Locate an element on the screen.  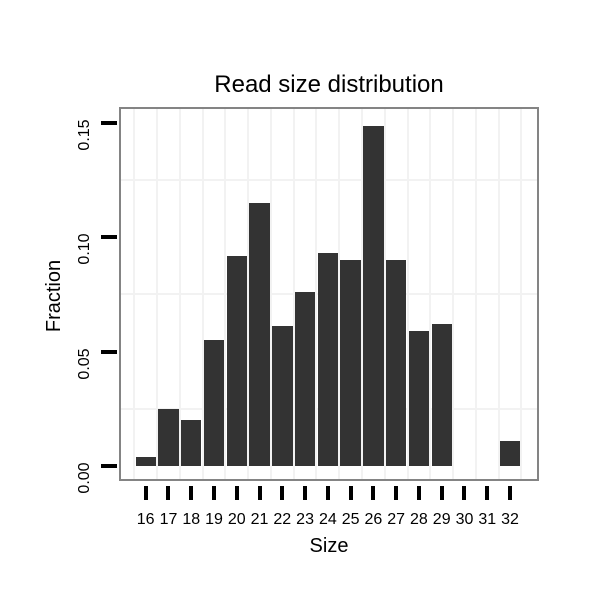
horizontal-gridline is located at coordinates (329, 180).